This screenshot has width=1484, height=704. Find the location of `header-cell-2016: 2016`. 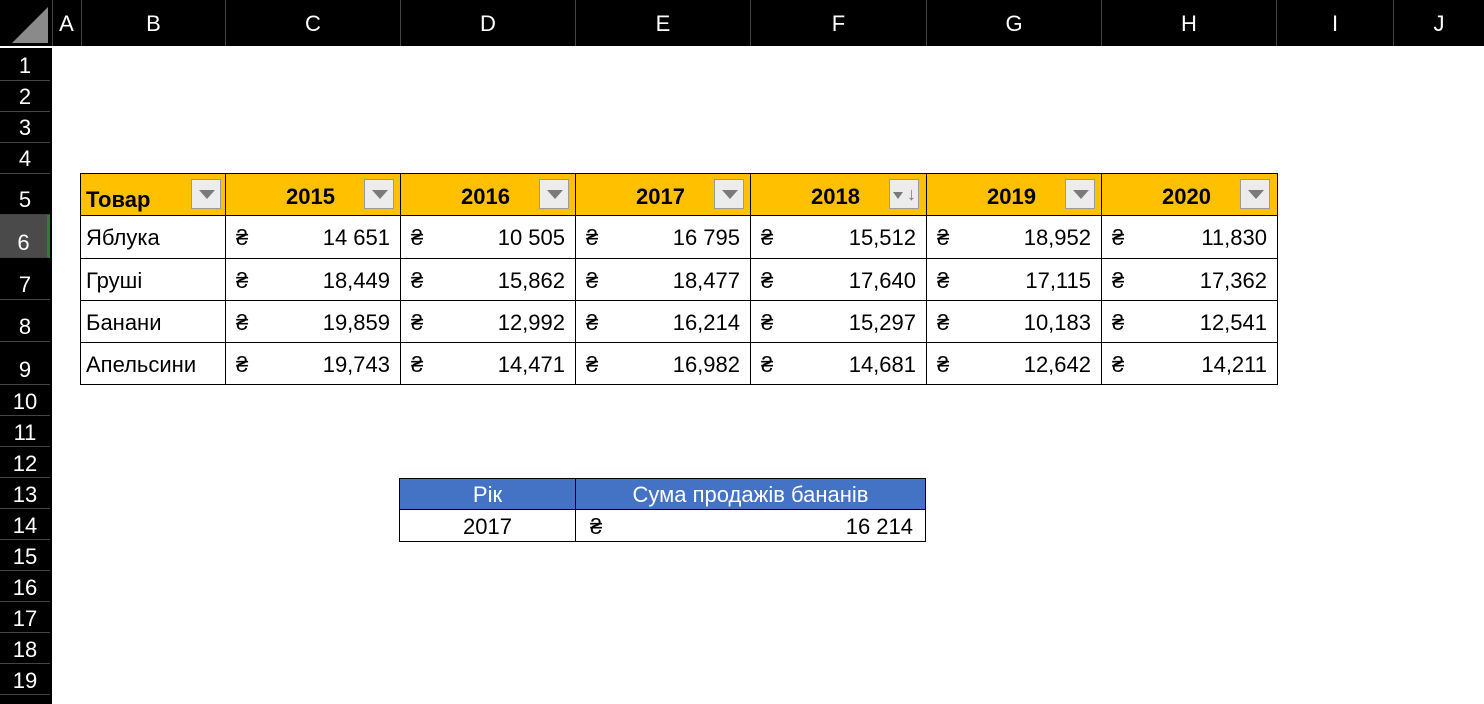

header-cell-2016: 2016 is located at coordinates (488, 194).